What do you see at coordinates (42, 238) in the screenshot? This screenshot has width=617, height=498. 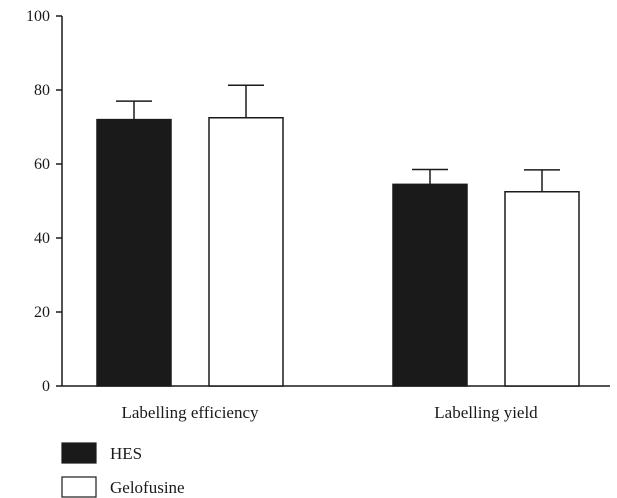 I see `y-tick-label-40: 40` at bounding box center [42, 238].